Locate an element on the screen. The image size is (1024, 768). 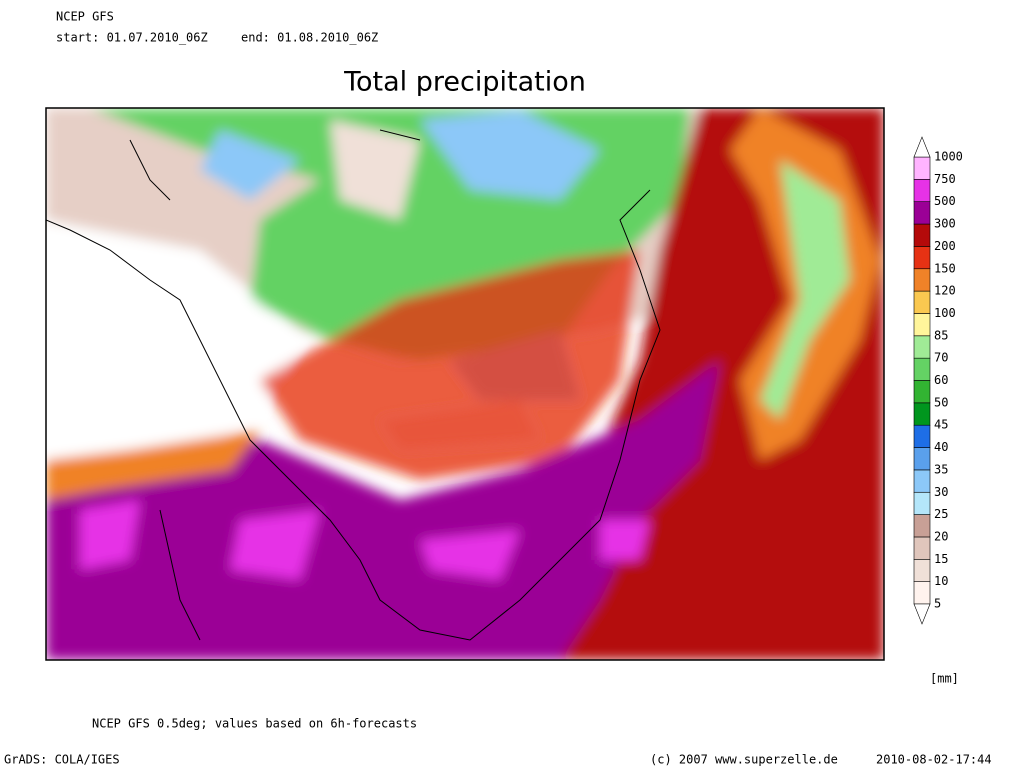
region-red is located at coordinates (450, 365).